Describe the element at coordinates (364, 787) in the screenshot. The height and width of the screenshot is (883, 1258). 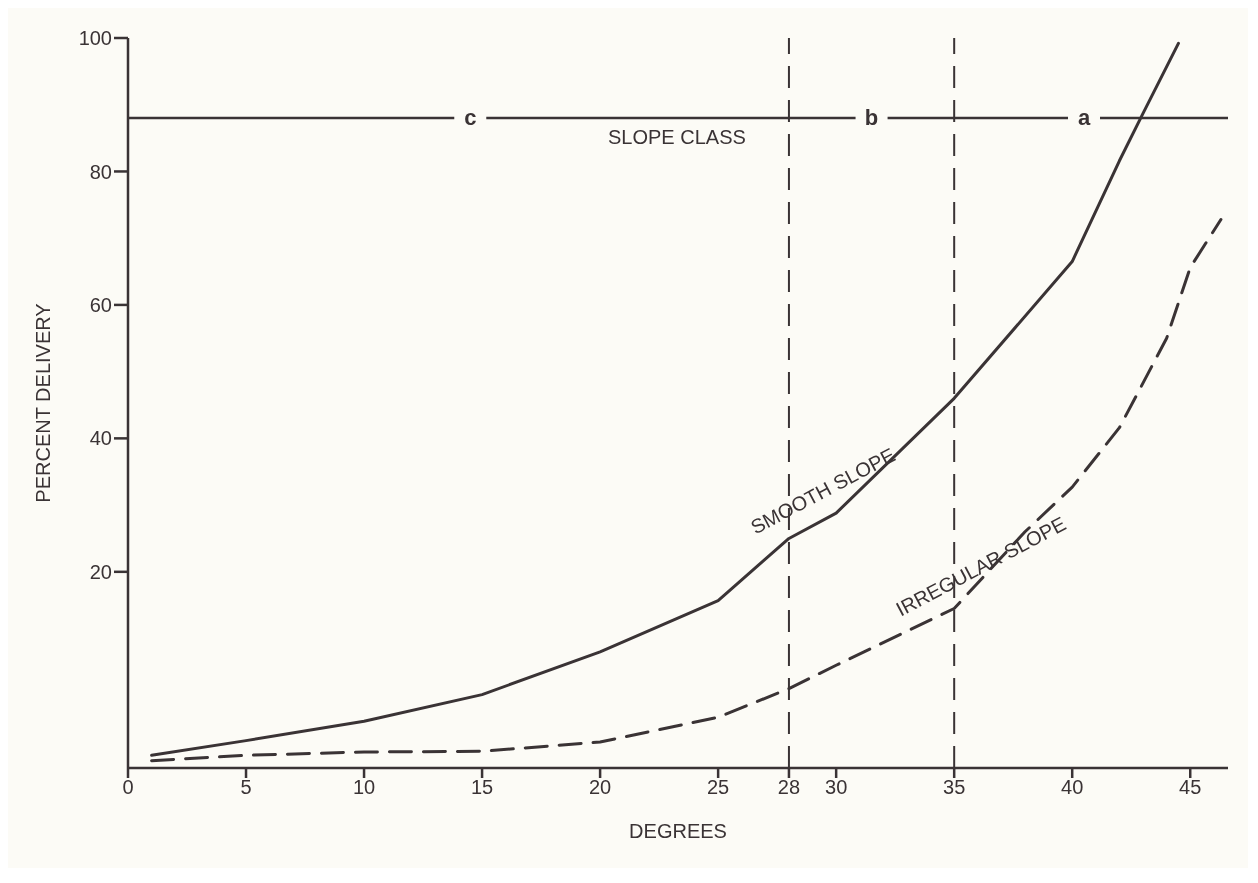
I see `x-tick-label: 10` at that location.